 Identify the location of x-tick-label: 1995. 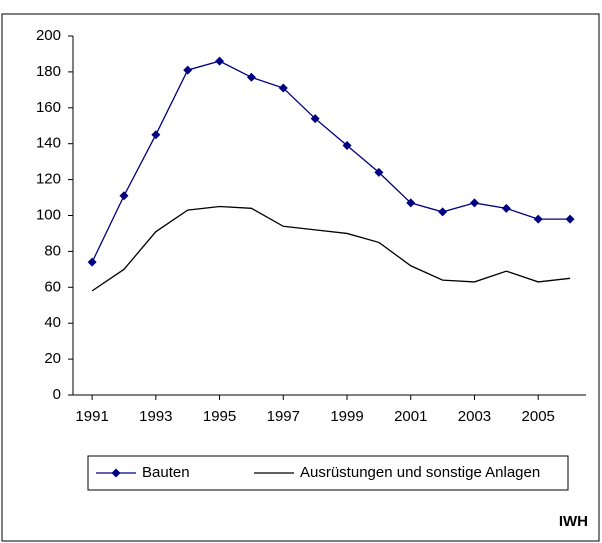
(219, 416).